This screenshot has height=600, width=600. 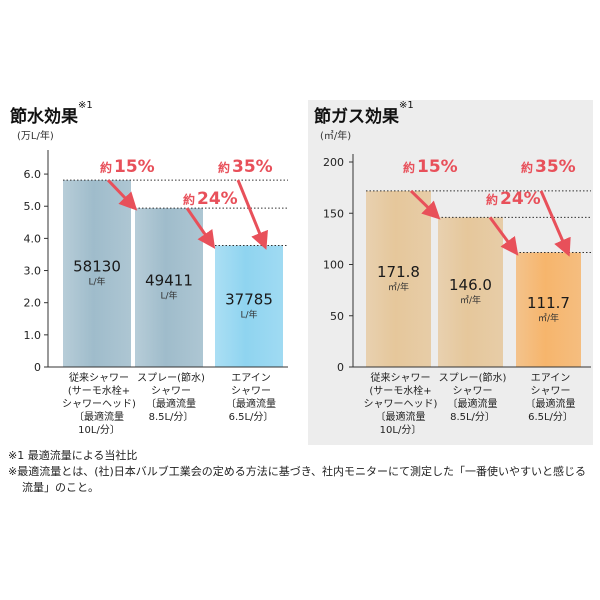 I want to click on y-tick-label: 1.0, so click(x=33, y=335).